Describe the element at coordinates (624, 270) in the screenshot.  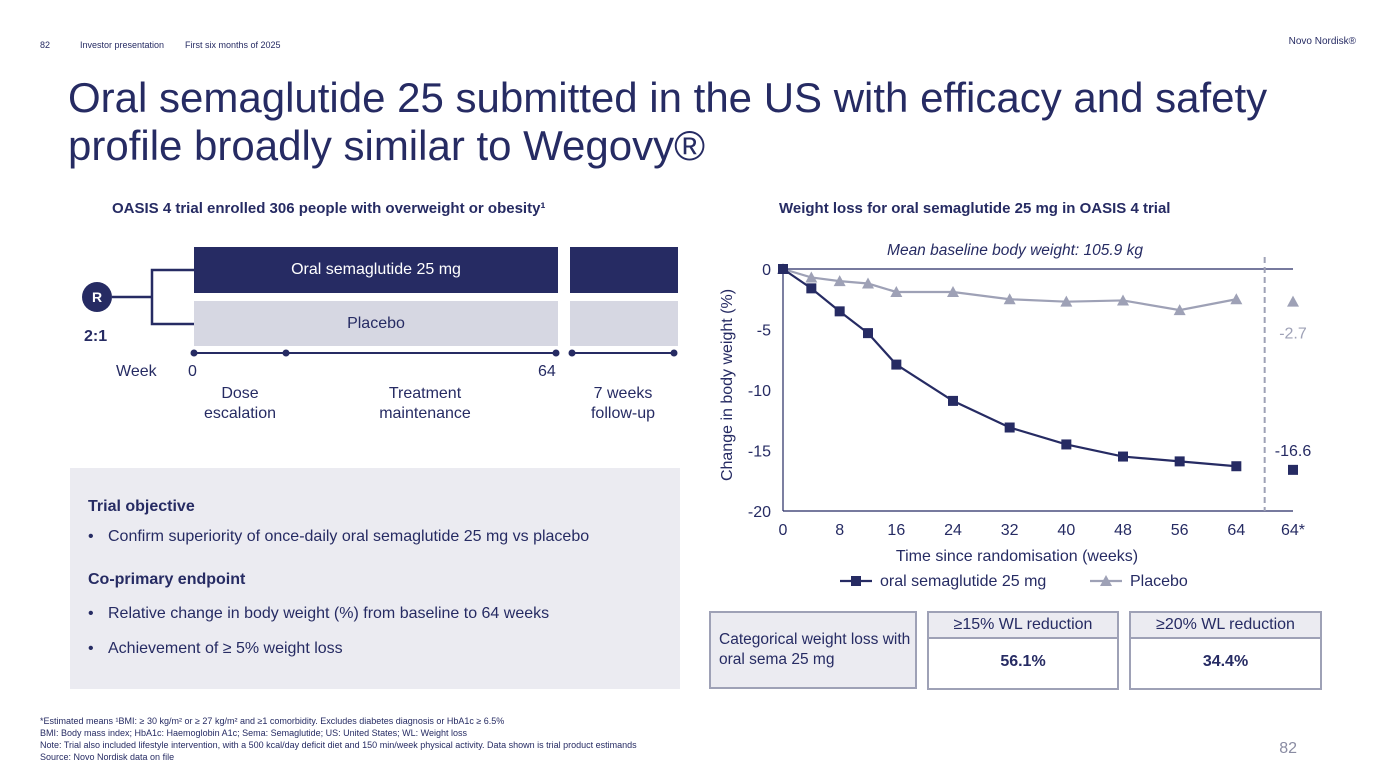
I see `arm-oral-follow-up` at that location.